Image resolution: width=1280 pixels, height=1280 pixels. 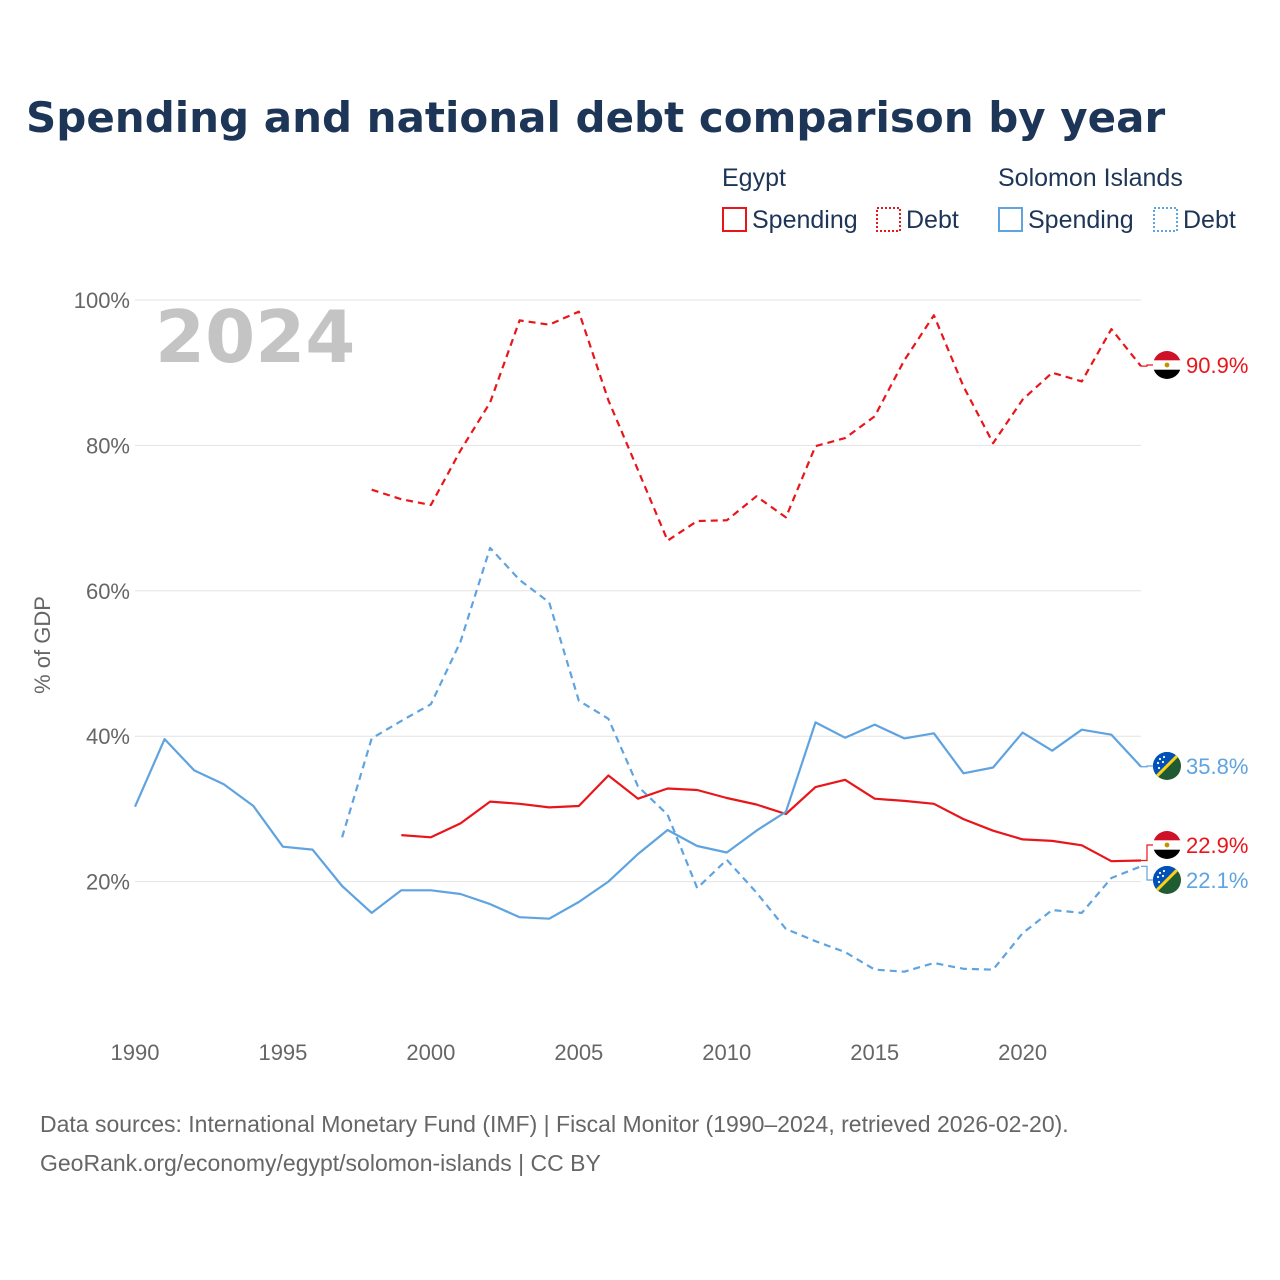 What do you see at coordinates (1194, 622) in the screenshot?
I see `end-labels: 90.9% 22.9% 22.1% 35.8%` at bounding box center [1194, 622].